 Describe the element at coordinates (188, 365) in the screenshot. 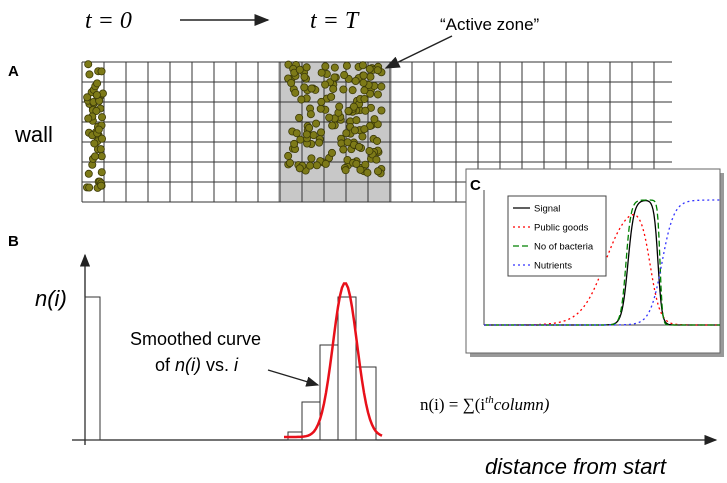

I see `text: n(i)` at that location.